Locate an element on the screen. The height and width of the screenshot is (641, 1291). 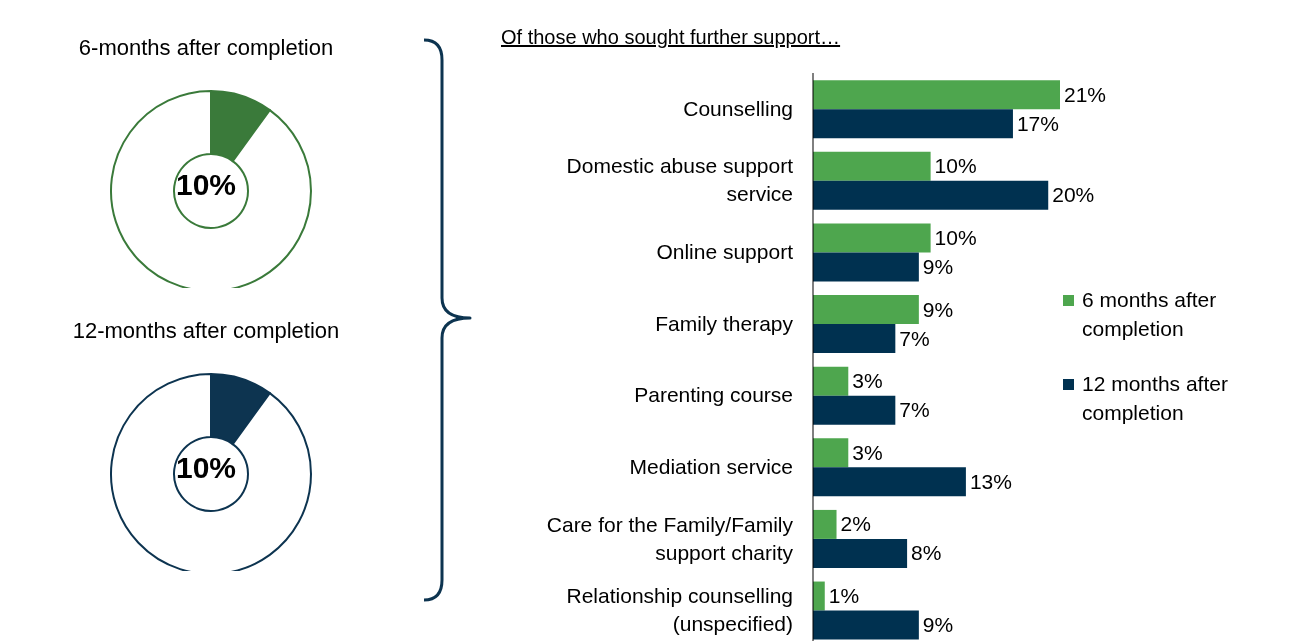
y-tick-label: Online support is located at coordinates (725, 252).